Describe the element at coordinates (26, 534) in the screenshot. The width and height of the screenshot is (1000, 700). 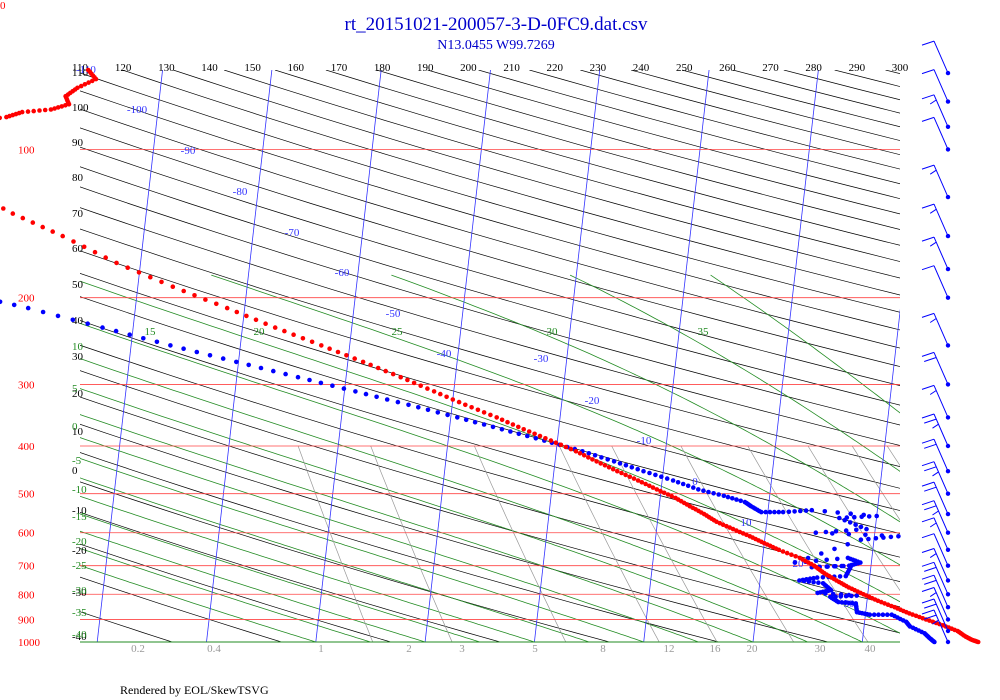
I see `isobar-label: 600` at that location.